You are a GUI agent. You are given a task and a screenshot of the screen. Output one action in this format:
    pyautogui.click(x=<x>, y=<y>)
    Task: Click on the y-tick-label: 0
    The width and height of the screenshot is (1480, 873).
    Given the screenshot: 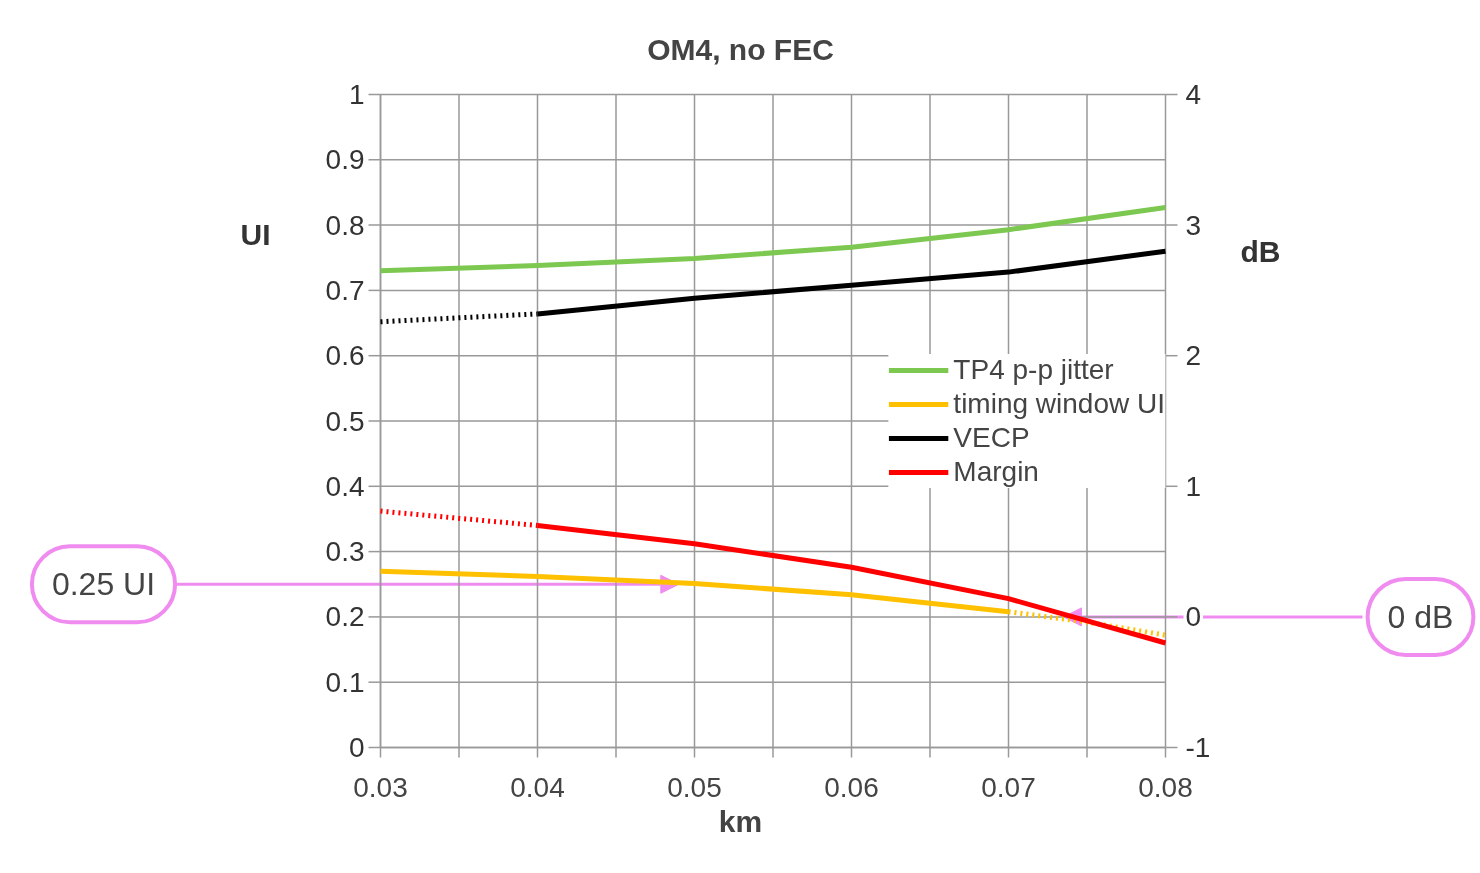 What is the action you would take?
    pyautogui.click(x=356, y=747)
    